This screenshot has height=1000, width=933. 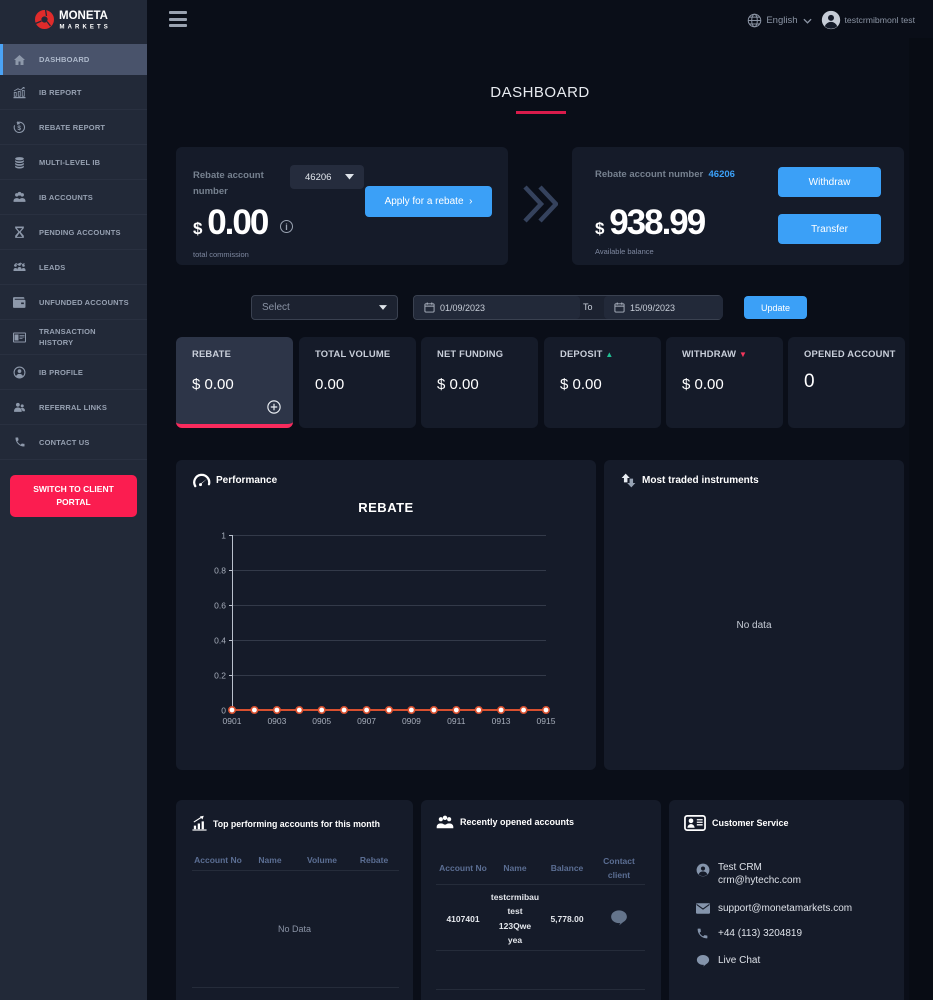 I want to click on svg-text: 0911, so click(x=456, y=721).